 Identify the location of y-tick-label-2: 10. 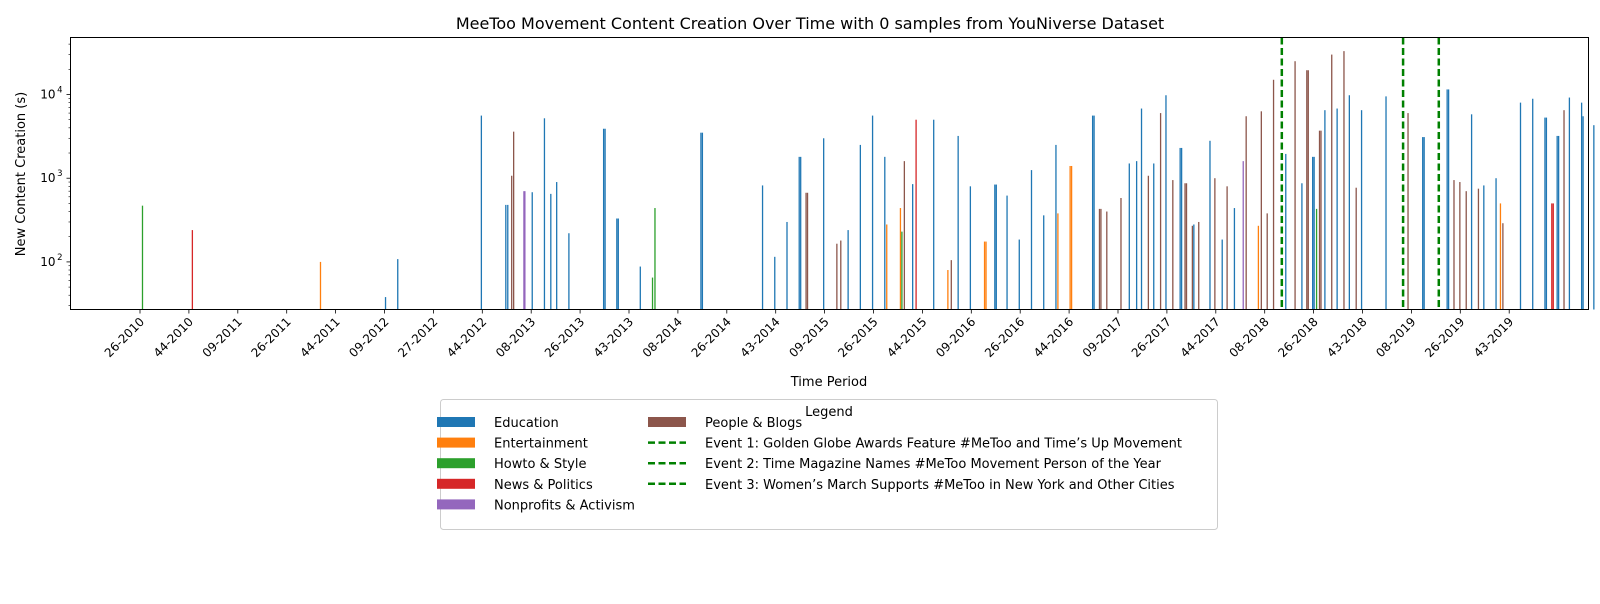
(47, 95).